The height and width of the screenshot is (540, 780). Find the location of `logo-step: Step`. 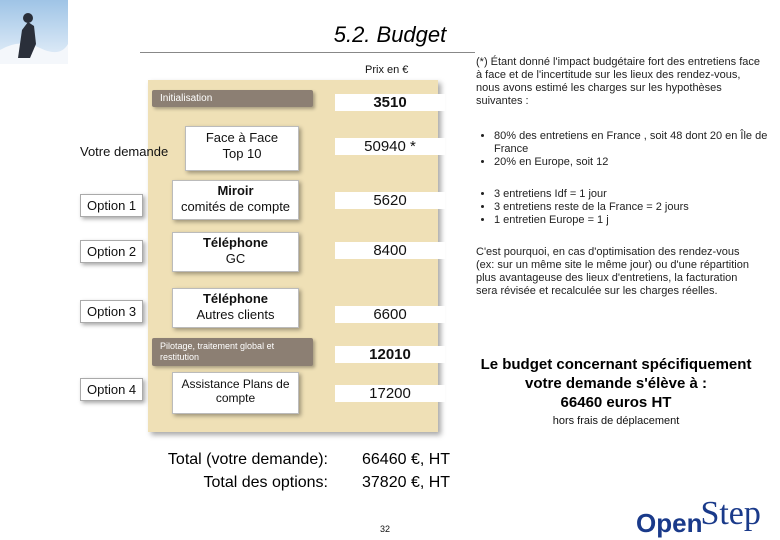

logo-step: Step is located at coordinates (730, 513).